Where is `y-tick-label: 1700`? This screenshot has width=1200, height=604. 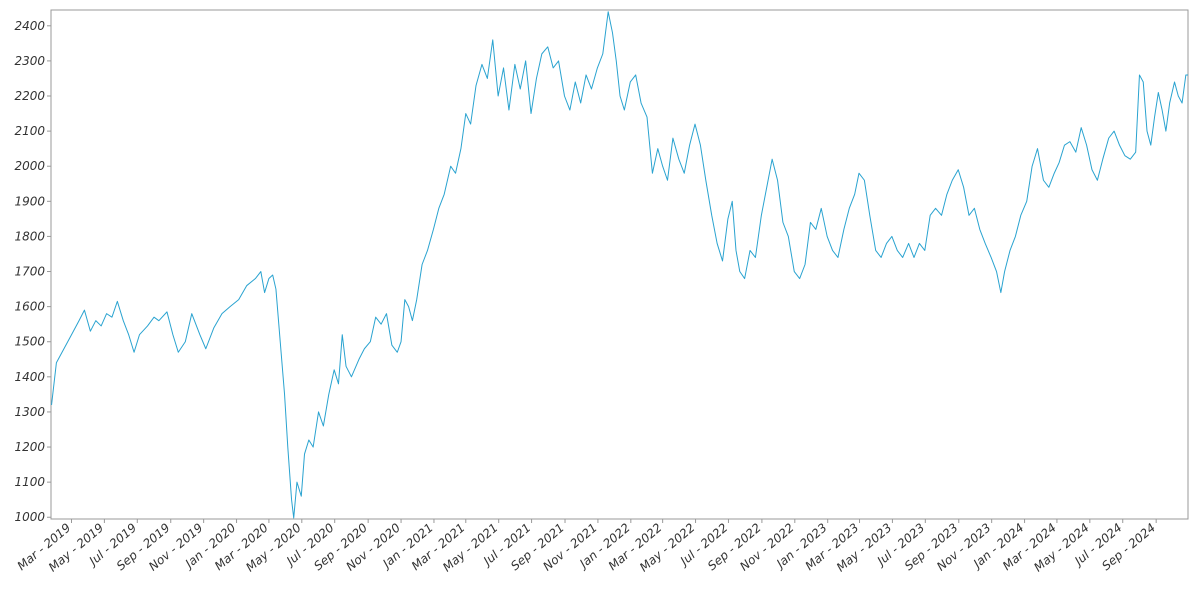
y-tick-label: 1700 is located at coordinates (29, 272).